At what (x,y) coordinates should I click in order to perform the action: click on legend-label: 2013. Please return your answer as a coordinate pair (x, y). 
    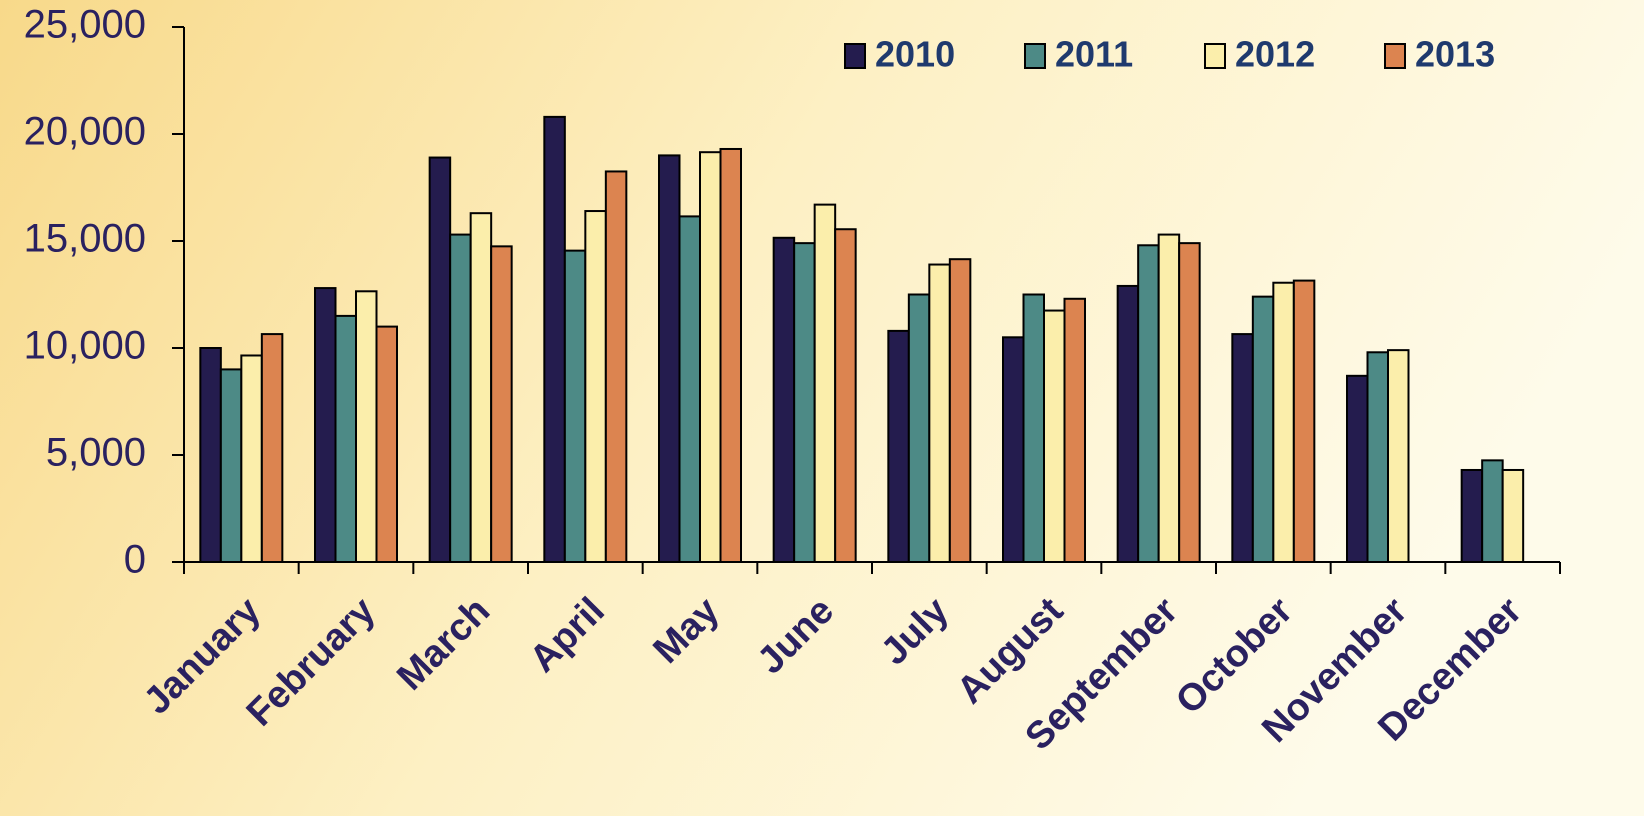
    Looking at the image, I should click on (1455, 54).